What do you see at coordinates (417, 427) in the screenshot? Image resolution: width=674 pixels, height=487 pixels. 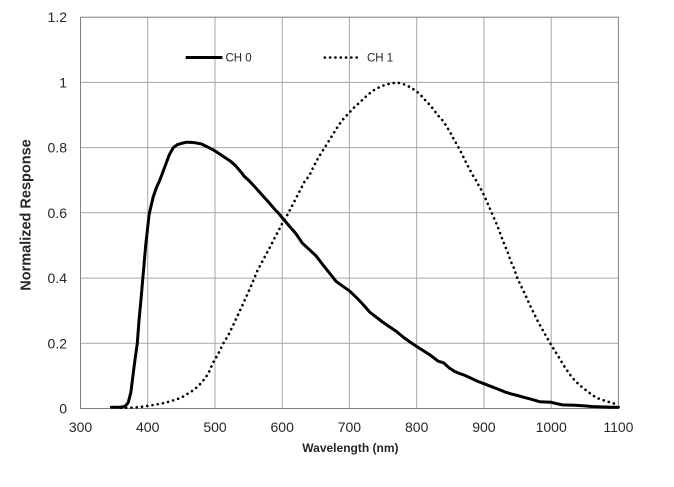 I see `svg-text: 800` at bounding box center [417, 427].